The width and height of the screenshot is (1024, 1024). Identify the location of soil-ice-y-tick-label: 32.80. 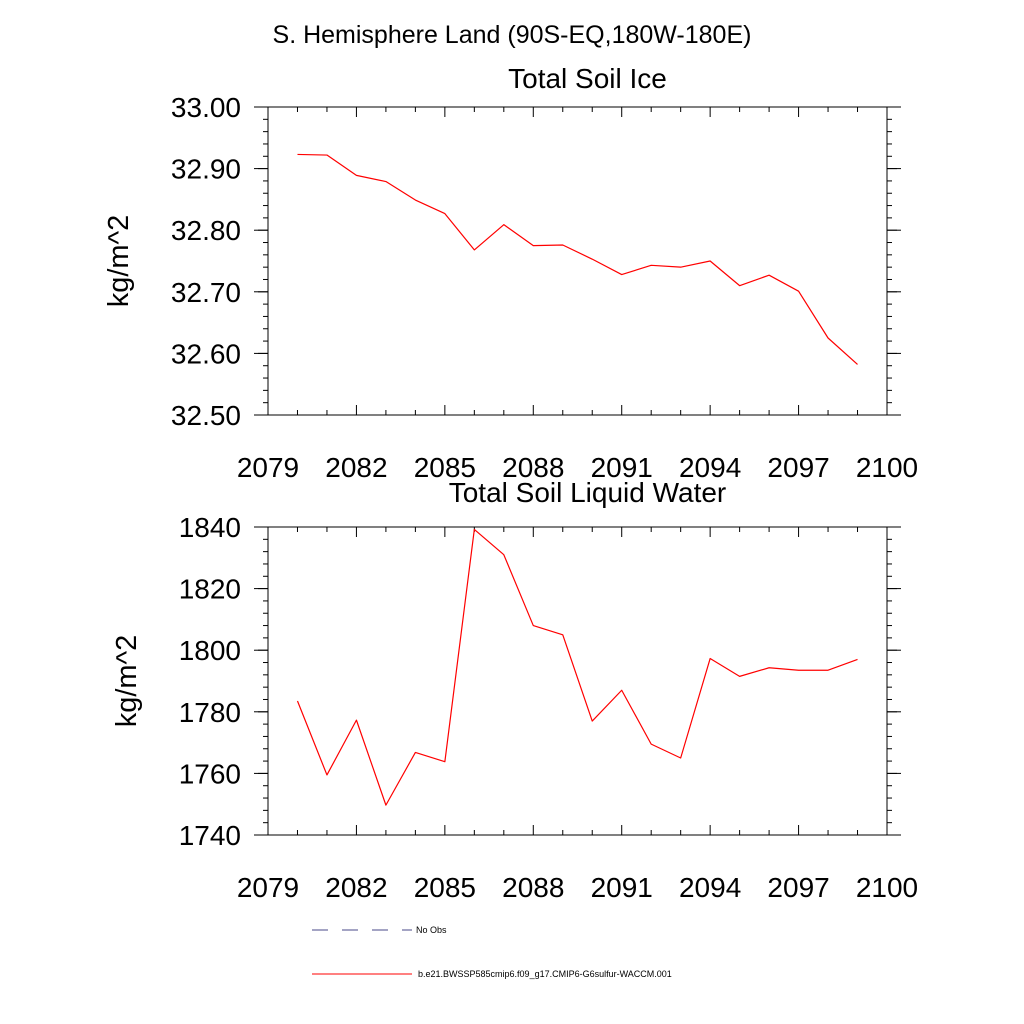
(206, 230).